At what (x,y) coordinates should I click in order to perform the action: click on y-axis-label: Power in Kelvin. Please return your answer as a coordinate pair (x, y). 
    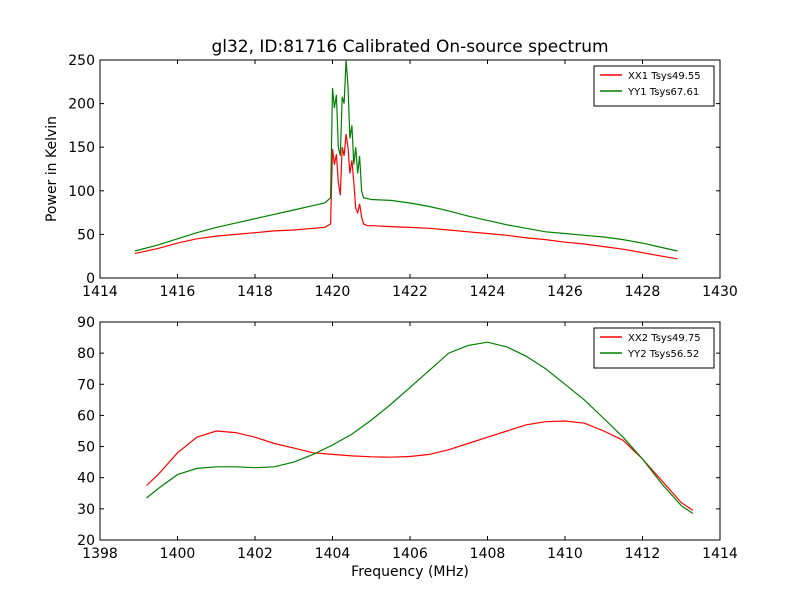
    Looking at the image, I should click on (52, 169).